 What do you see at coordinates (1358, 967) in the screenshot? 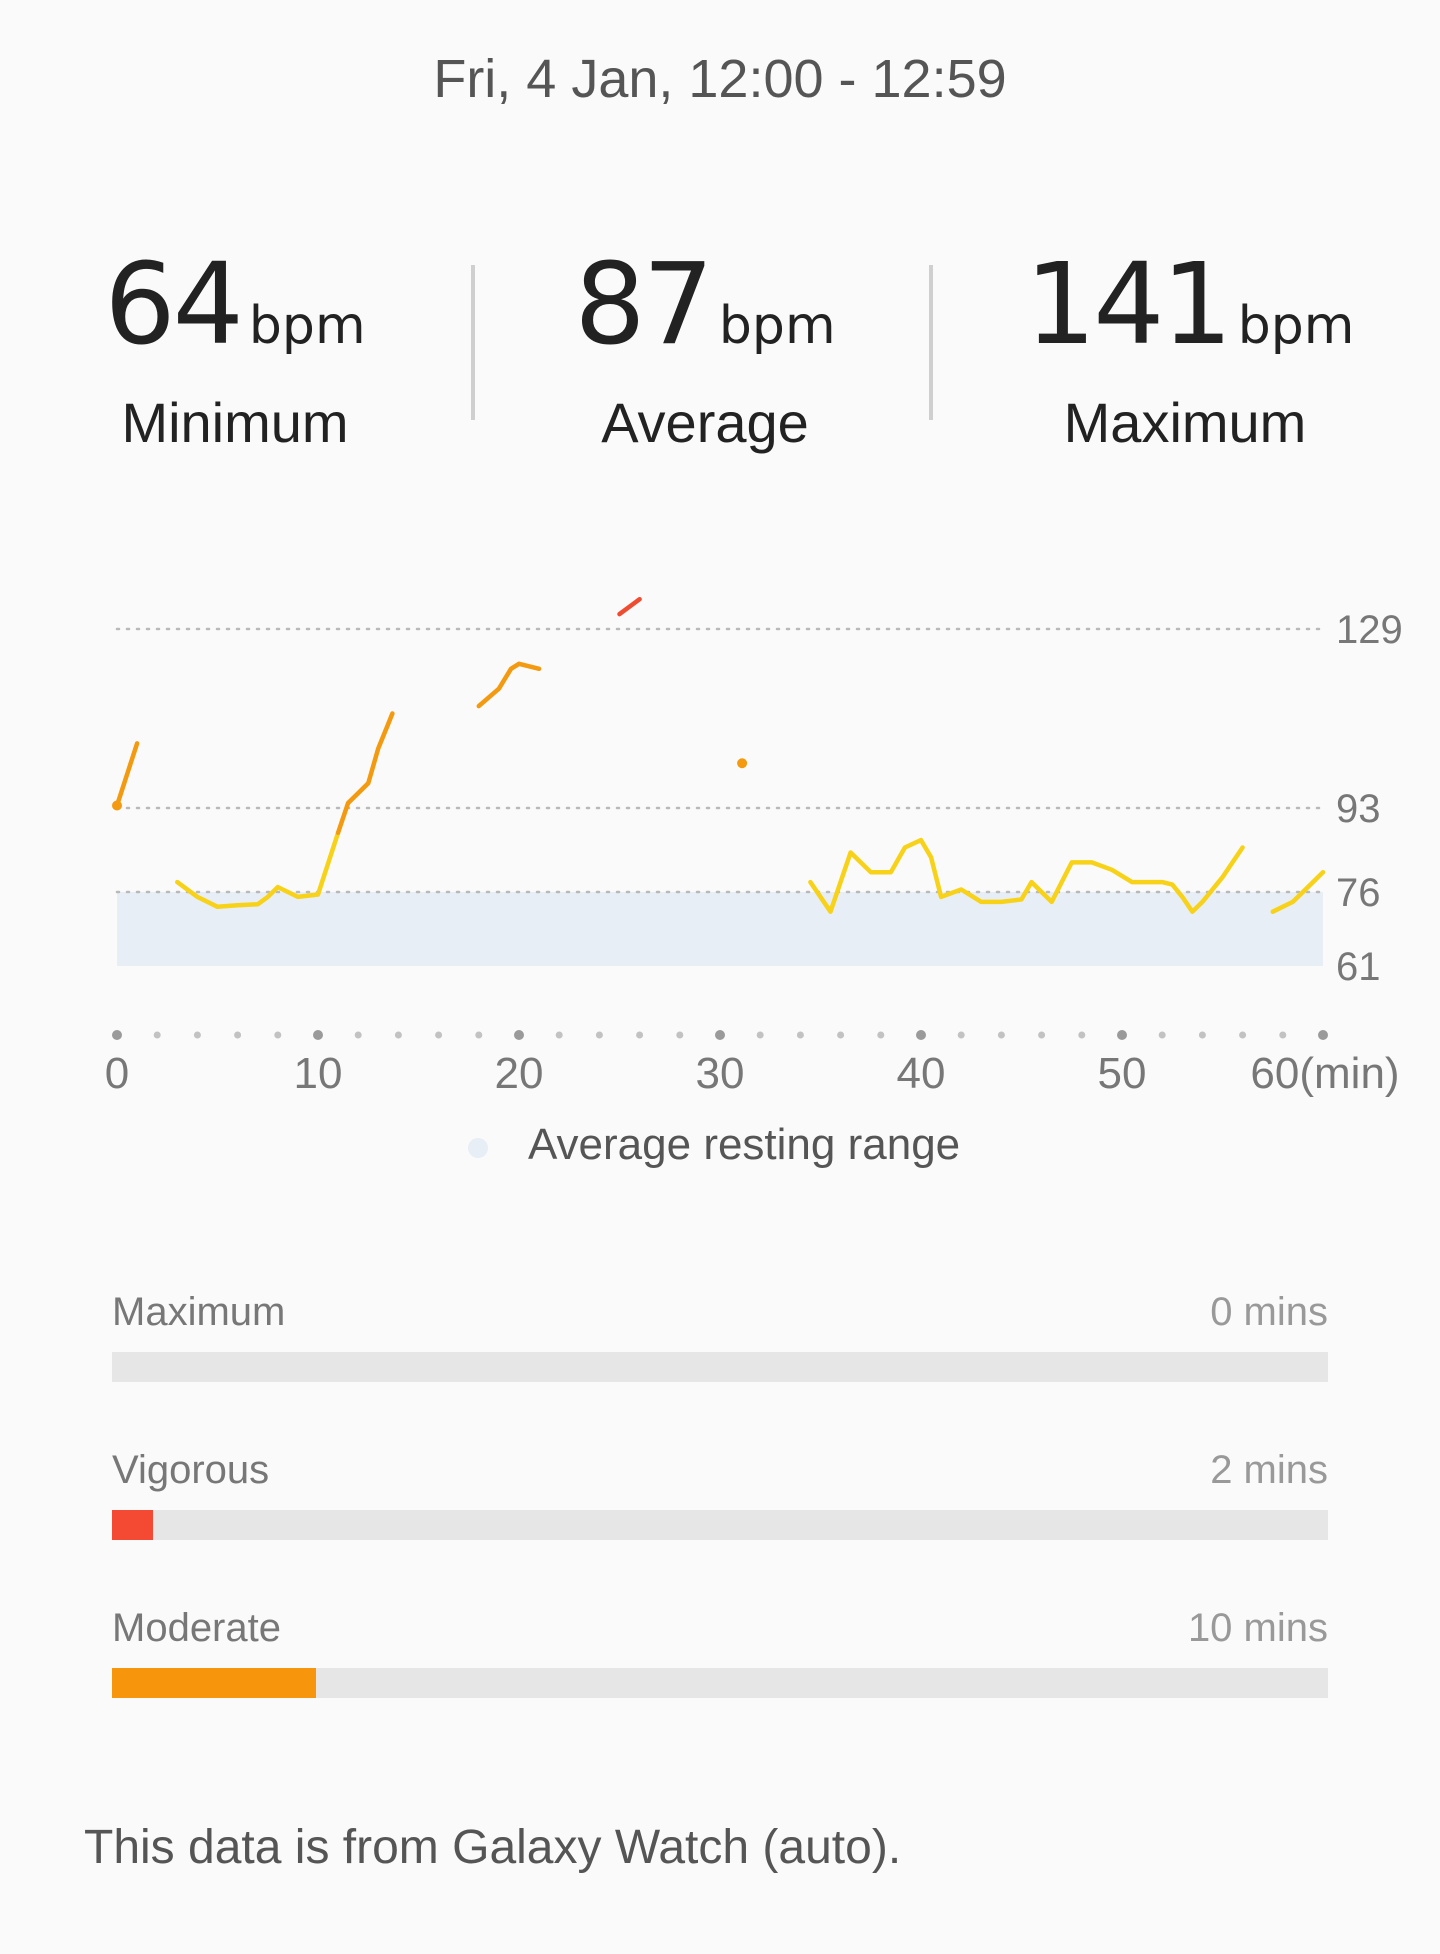
I see `y-tick-label: 61` at bounding box center [1358, 967].